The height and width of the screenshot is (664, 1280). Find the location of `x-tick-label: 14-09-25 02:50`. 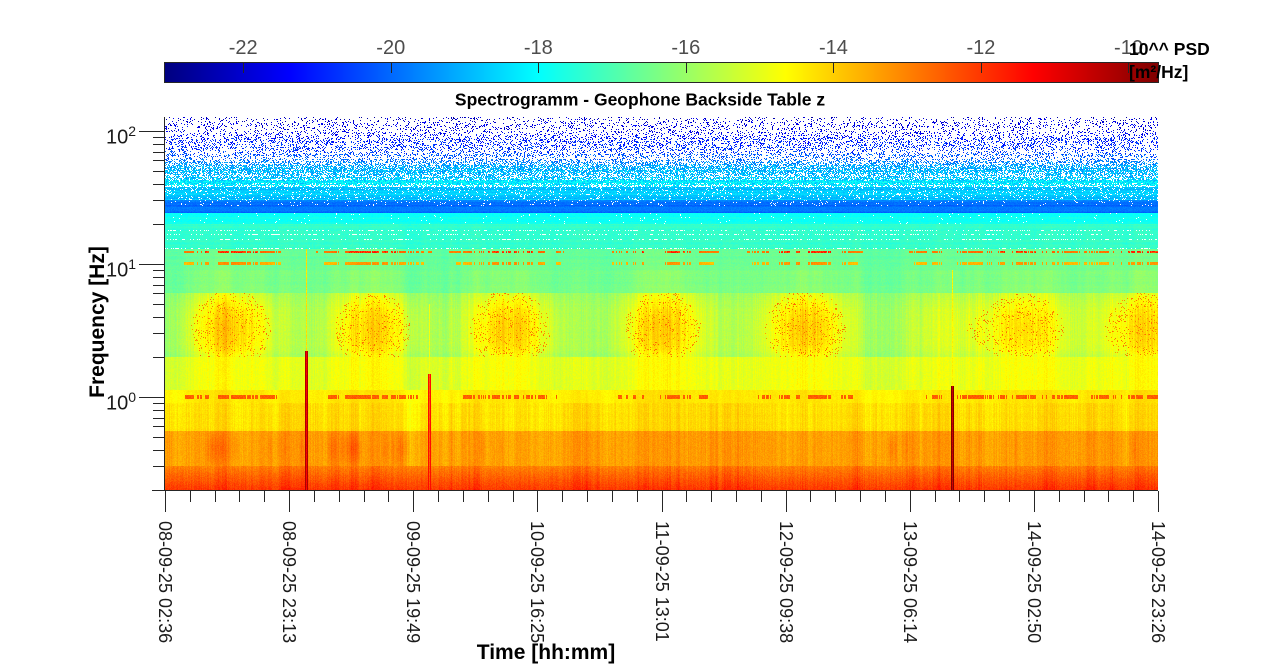

x-tick-label: 14-09-25 02:50 is located at coordinates (1033, 582).